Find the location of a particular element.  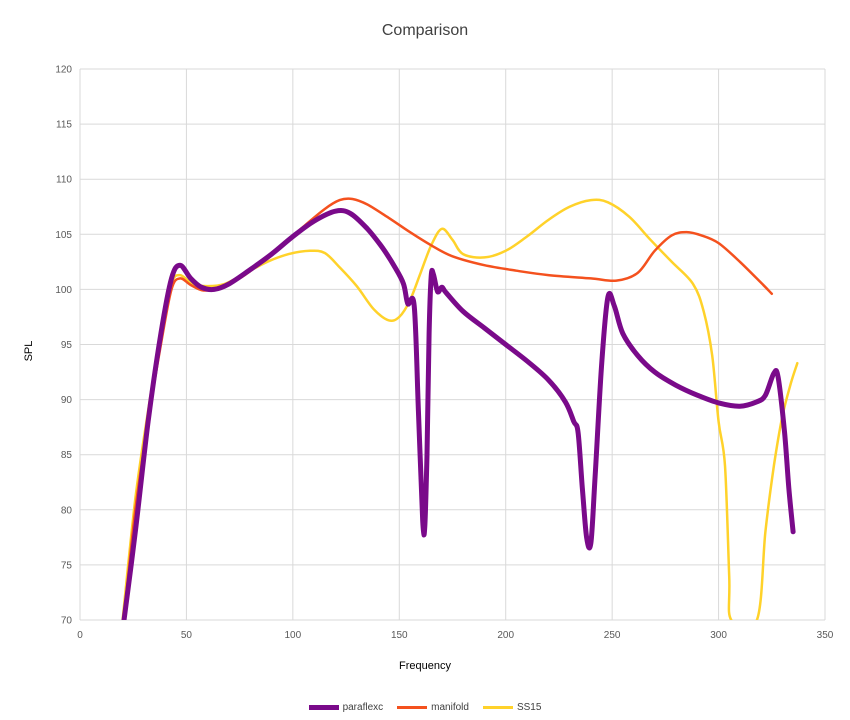

x-tick-label: 100 is located at coordinates (293, 635).